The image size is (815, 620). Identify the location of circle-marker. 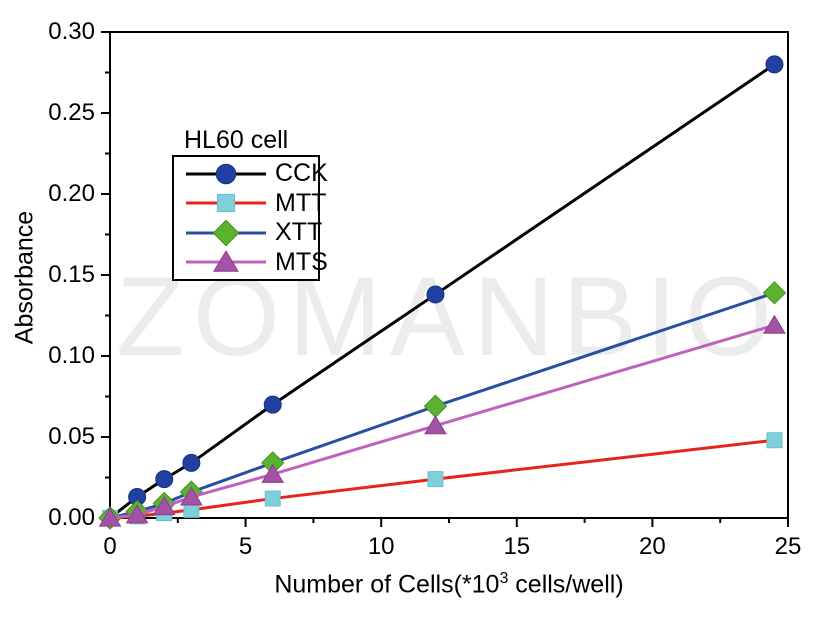
(226, 174).